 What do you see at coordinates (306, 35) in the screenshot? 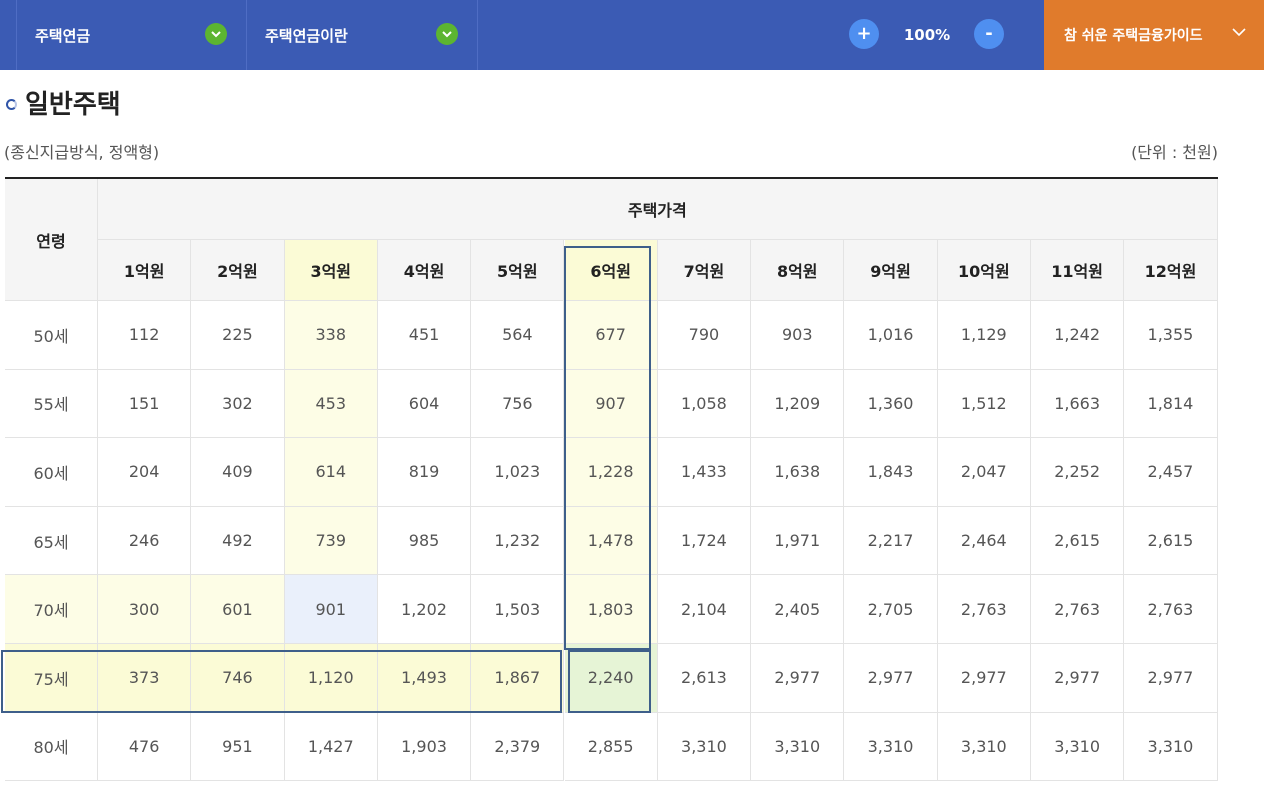
I see `menu-label: 주택연금이란` at bounding box center [306, 35].